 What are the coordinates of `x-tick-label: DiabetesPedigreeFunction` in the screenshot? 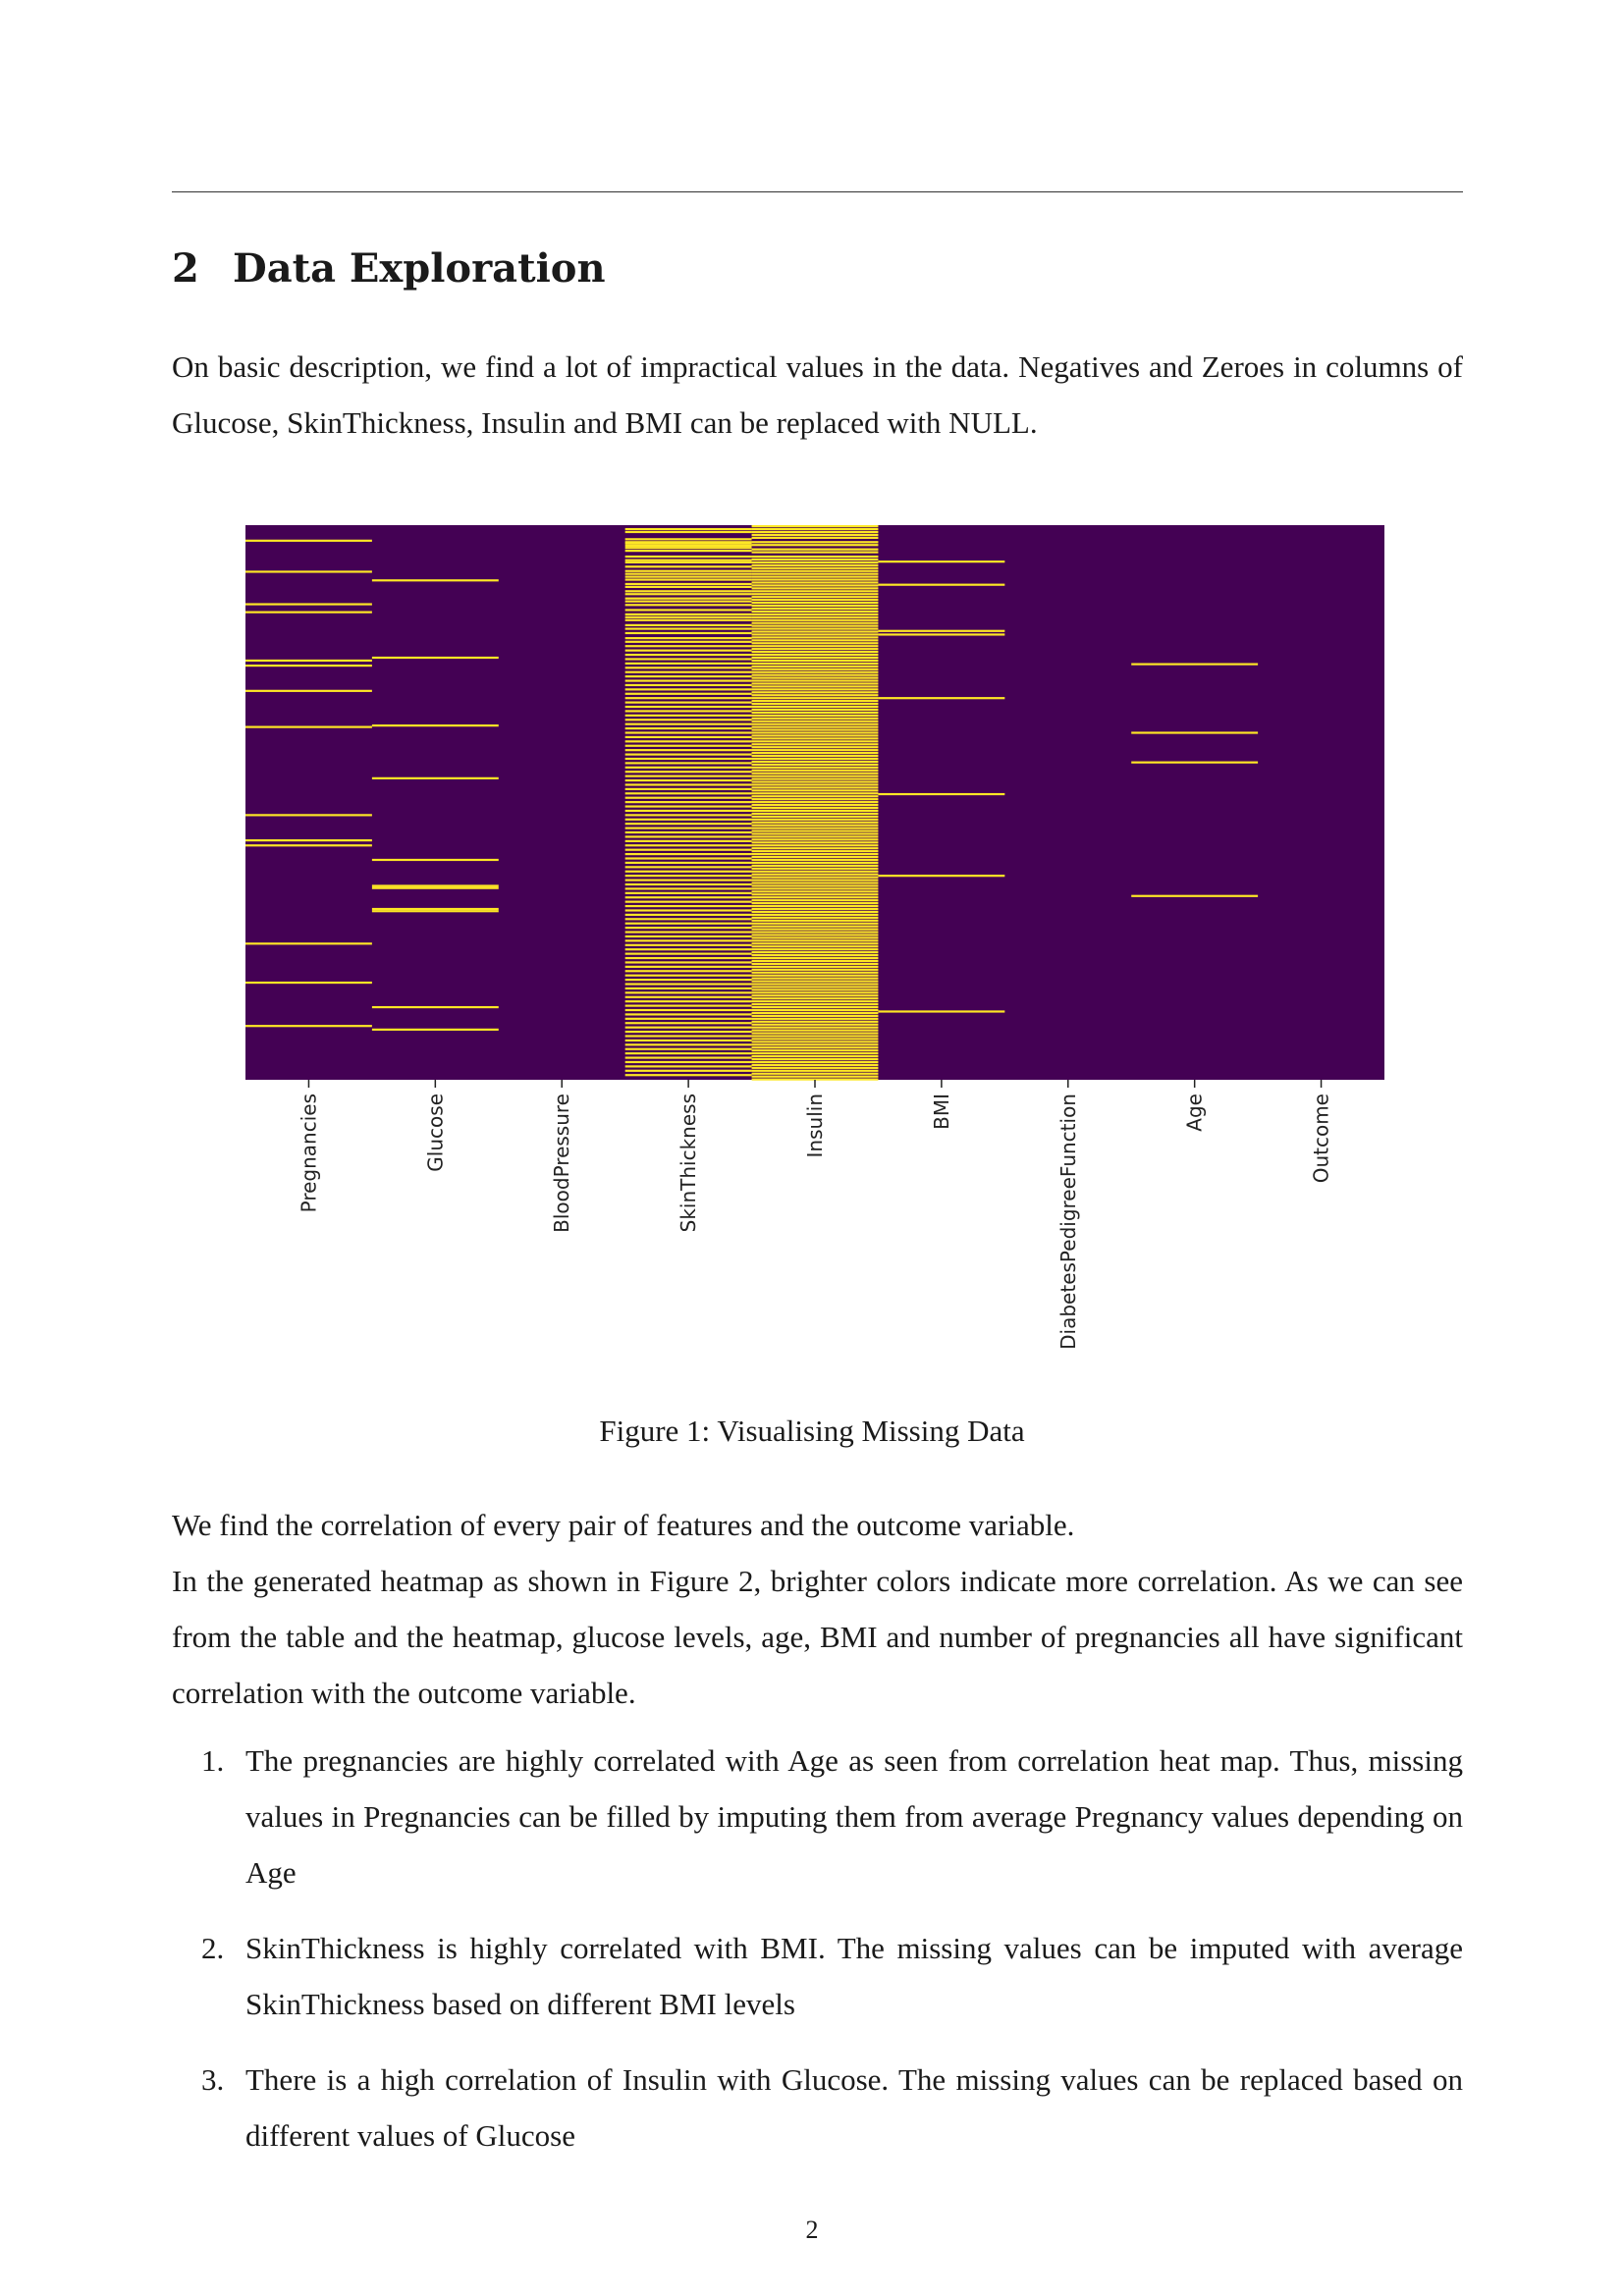 It's located at (1068, 1222).